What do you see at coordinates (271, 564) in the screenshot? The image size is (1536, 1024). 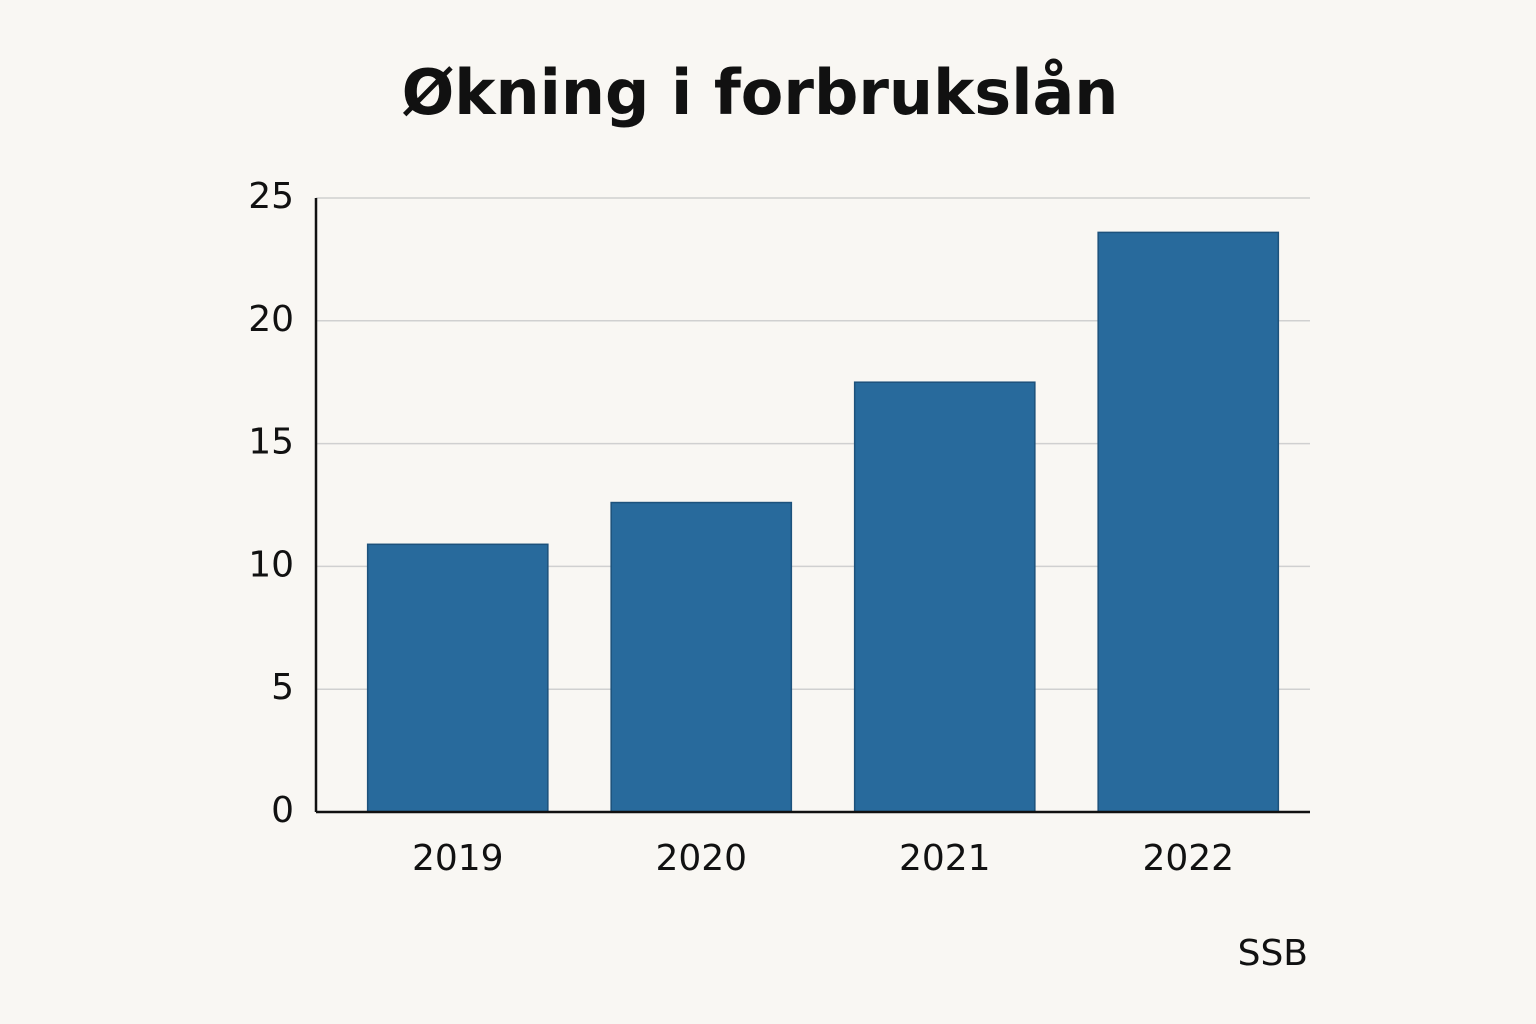 I see `y-tick-label: 10` at bounding box center [271, 564].